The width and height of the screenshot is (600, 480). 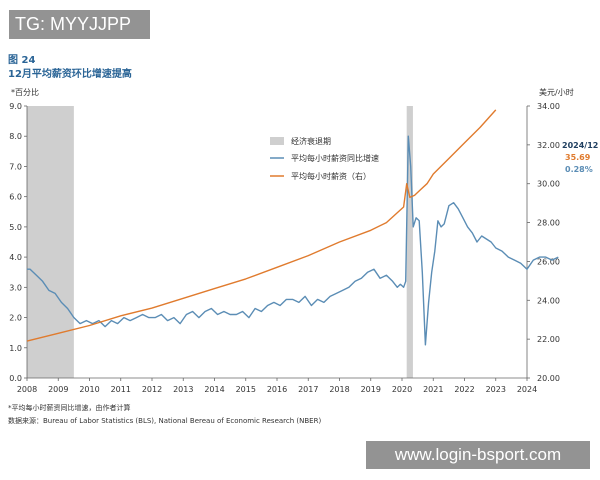 What do you see at coordinates (15, 348) in the screenshot?
I see `left-tick-label: 1.0` at bounding box center [15, 348].